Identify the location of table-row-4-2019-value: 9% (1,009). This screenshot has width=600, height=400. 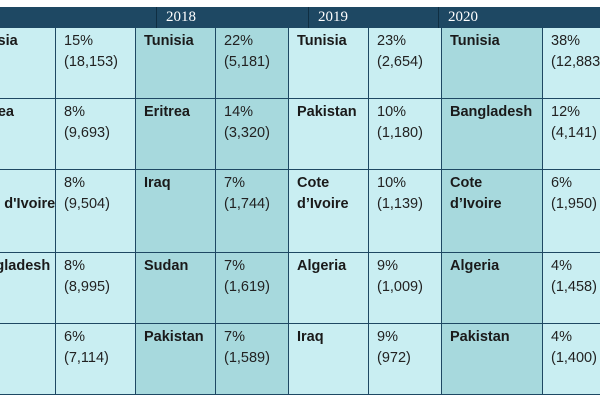
(404, 288).